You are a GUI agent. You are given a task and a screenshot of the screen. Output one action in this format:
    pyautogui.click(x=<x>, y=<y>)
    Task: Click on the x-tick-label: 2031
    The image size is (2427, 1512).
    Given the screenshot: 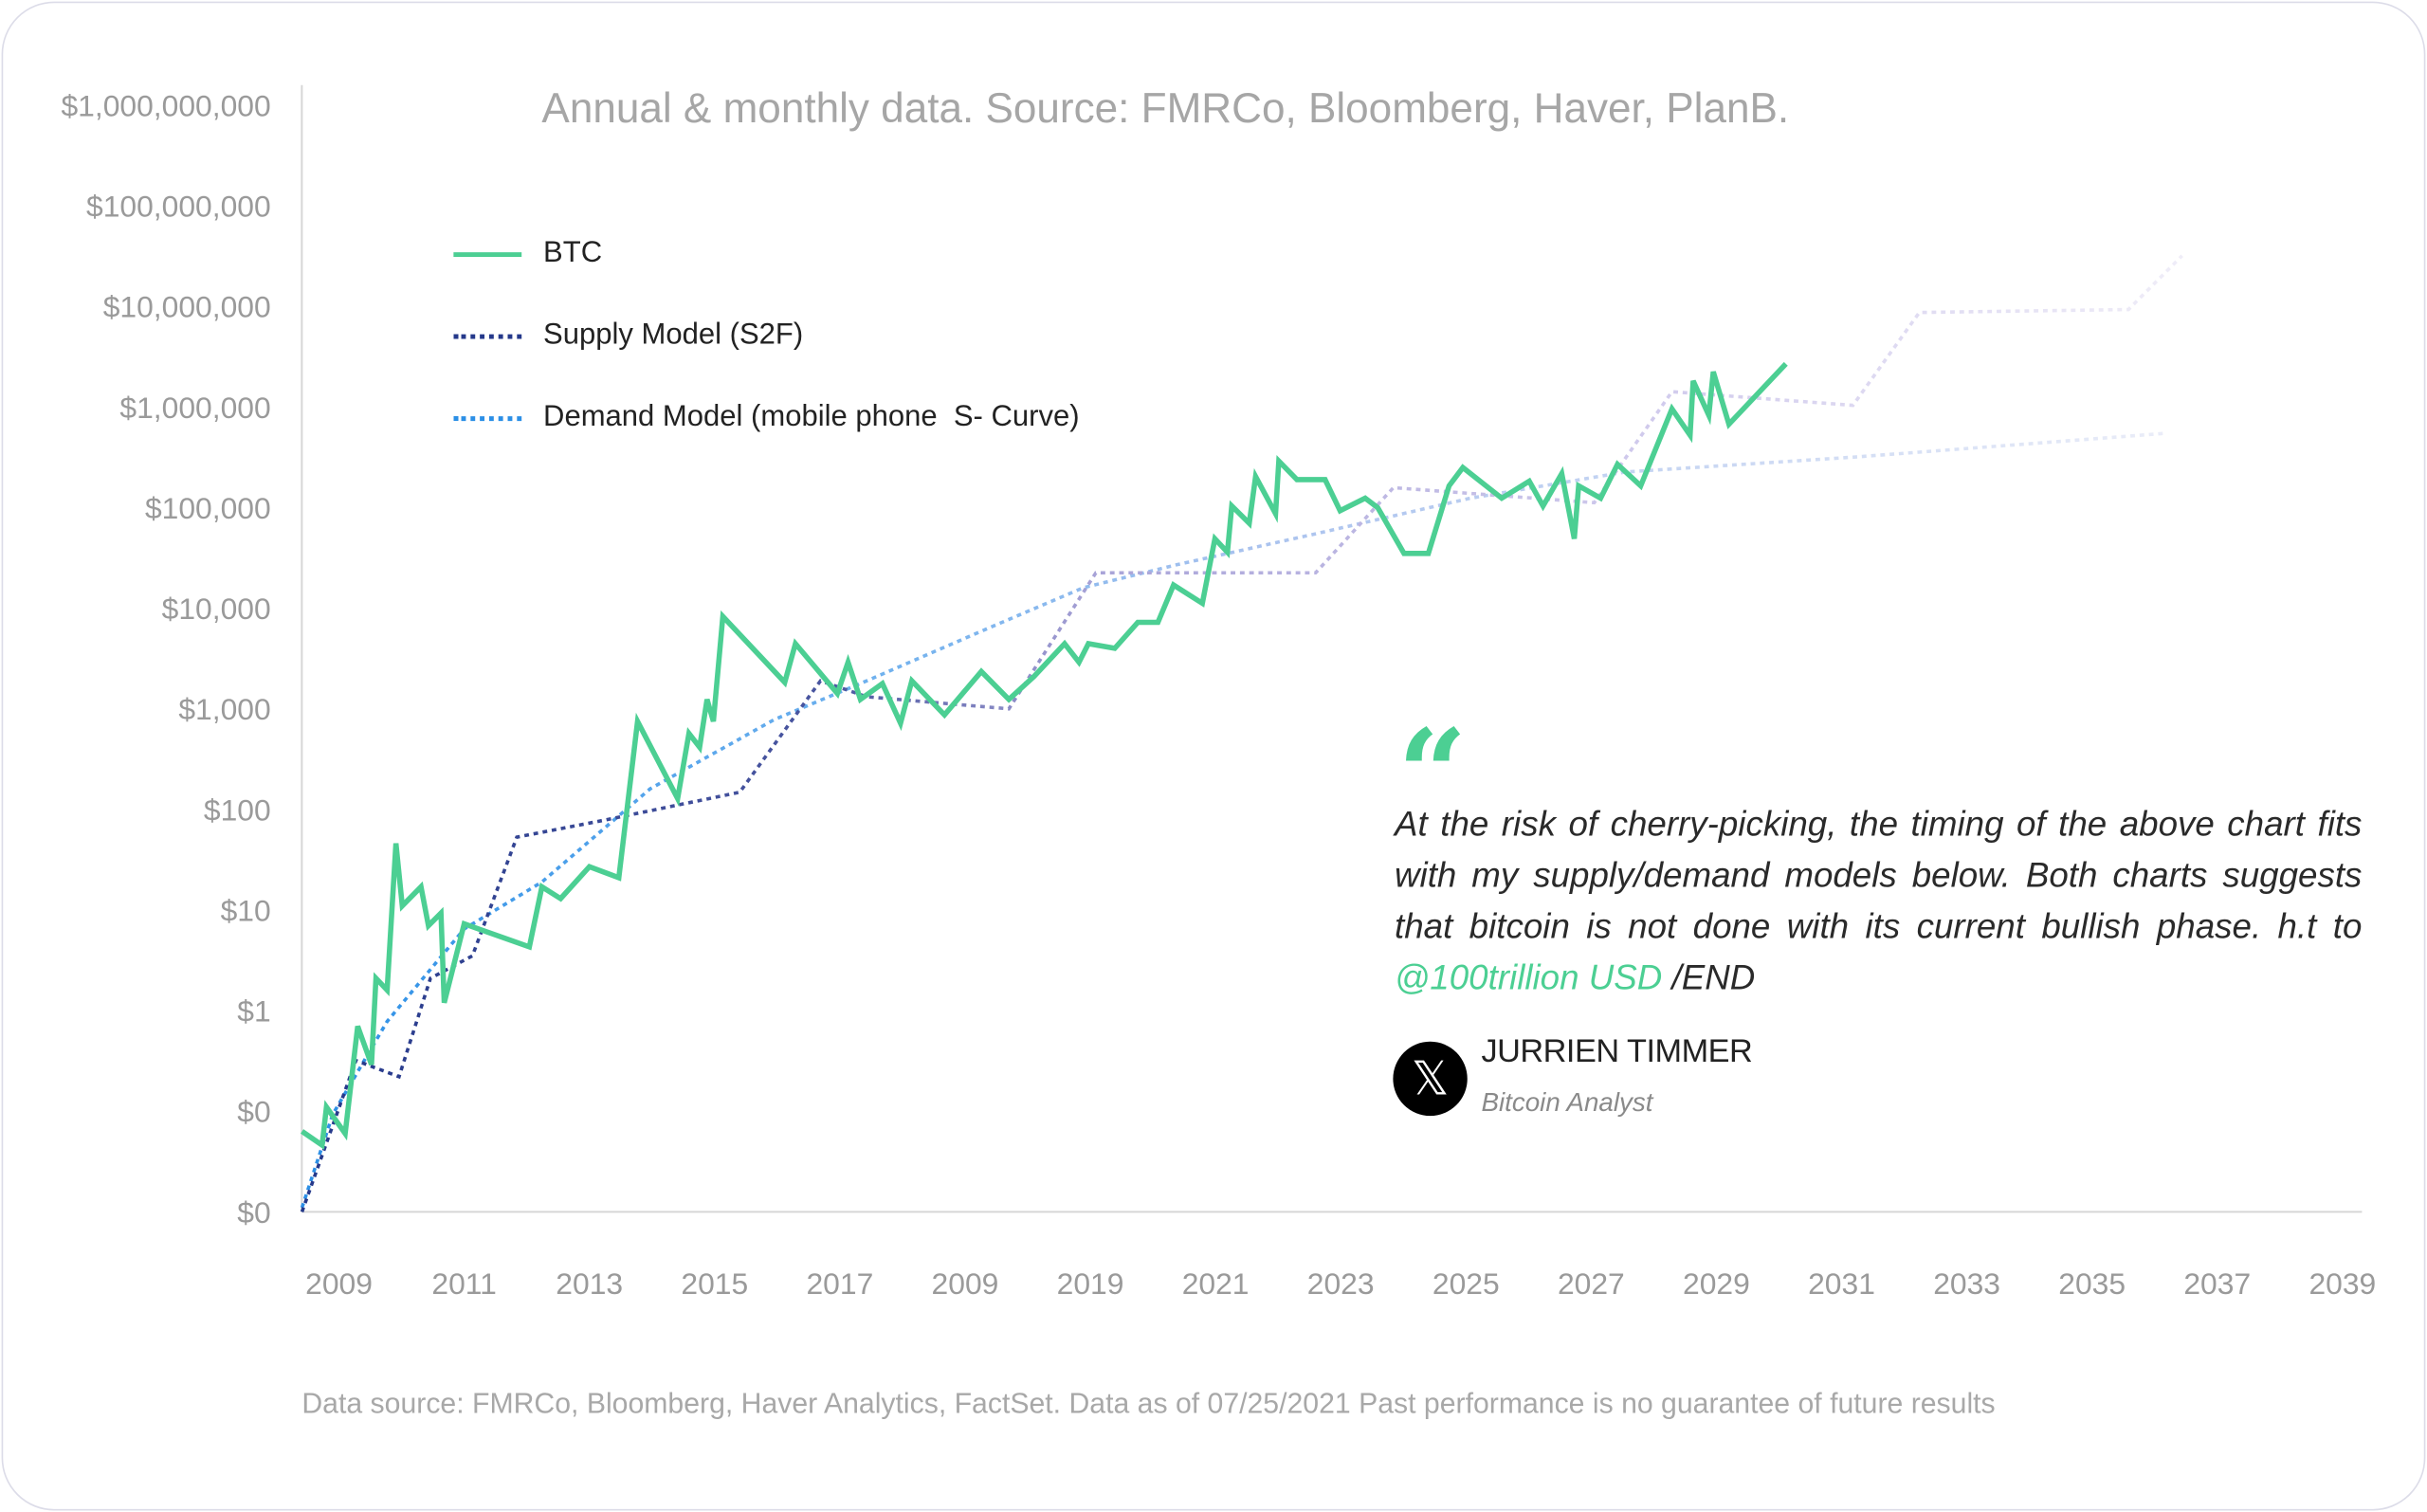 What is the action you would take?
    pyautogui.click(x=1841, y=1284)
    